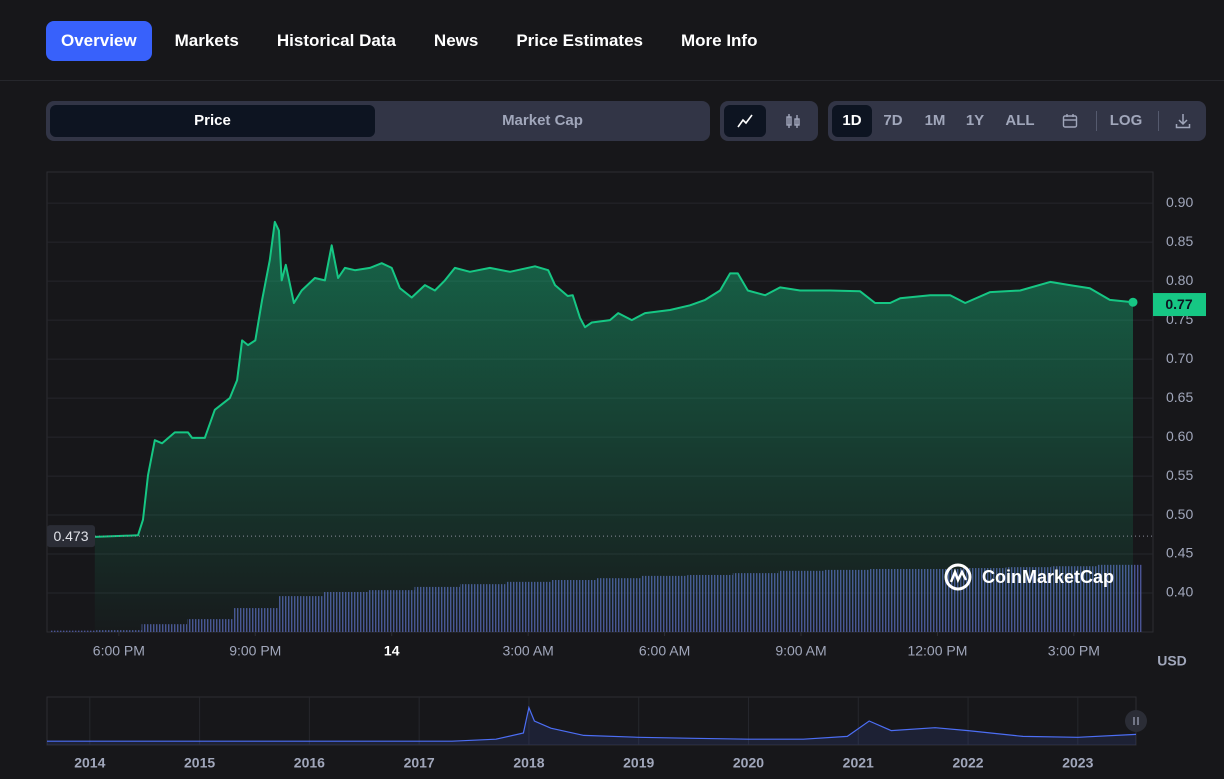  I want to click on x-tick-label: 3:00 PM, so click(1074, 651).